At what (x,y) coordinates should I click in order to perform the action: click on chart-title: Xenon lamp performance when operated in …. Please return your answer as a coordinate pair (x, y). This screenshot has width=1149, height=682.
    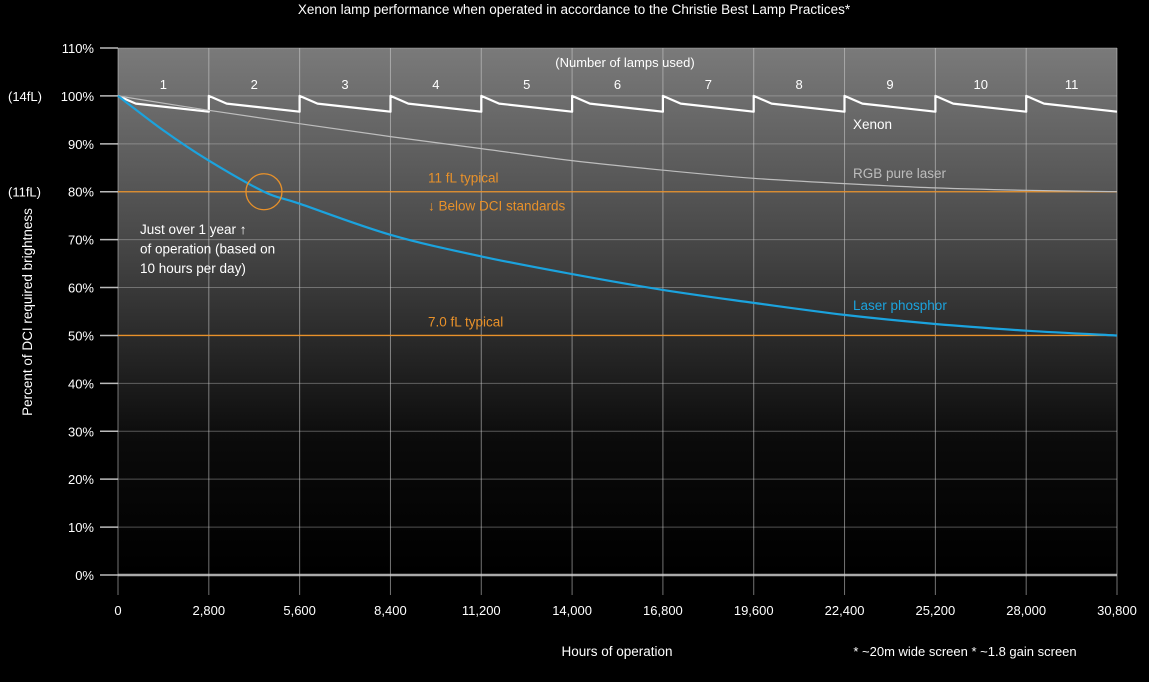
    Looking at the image, I should click on (574, 9).